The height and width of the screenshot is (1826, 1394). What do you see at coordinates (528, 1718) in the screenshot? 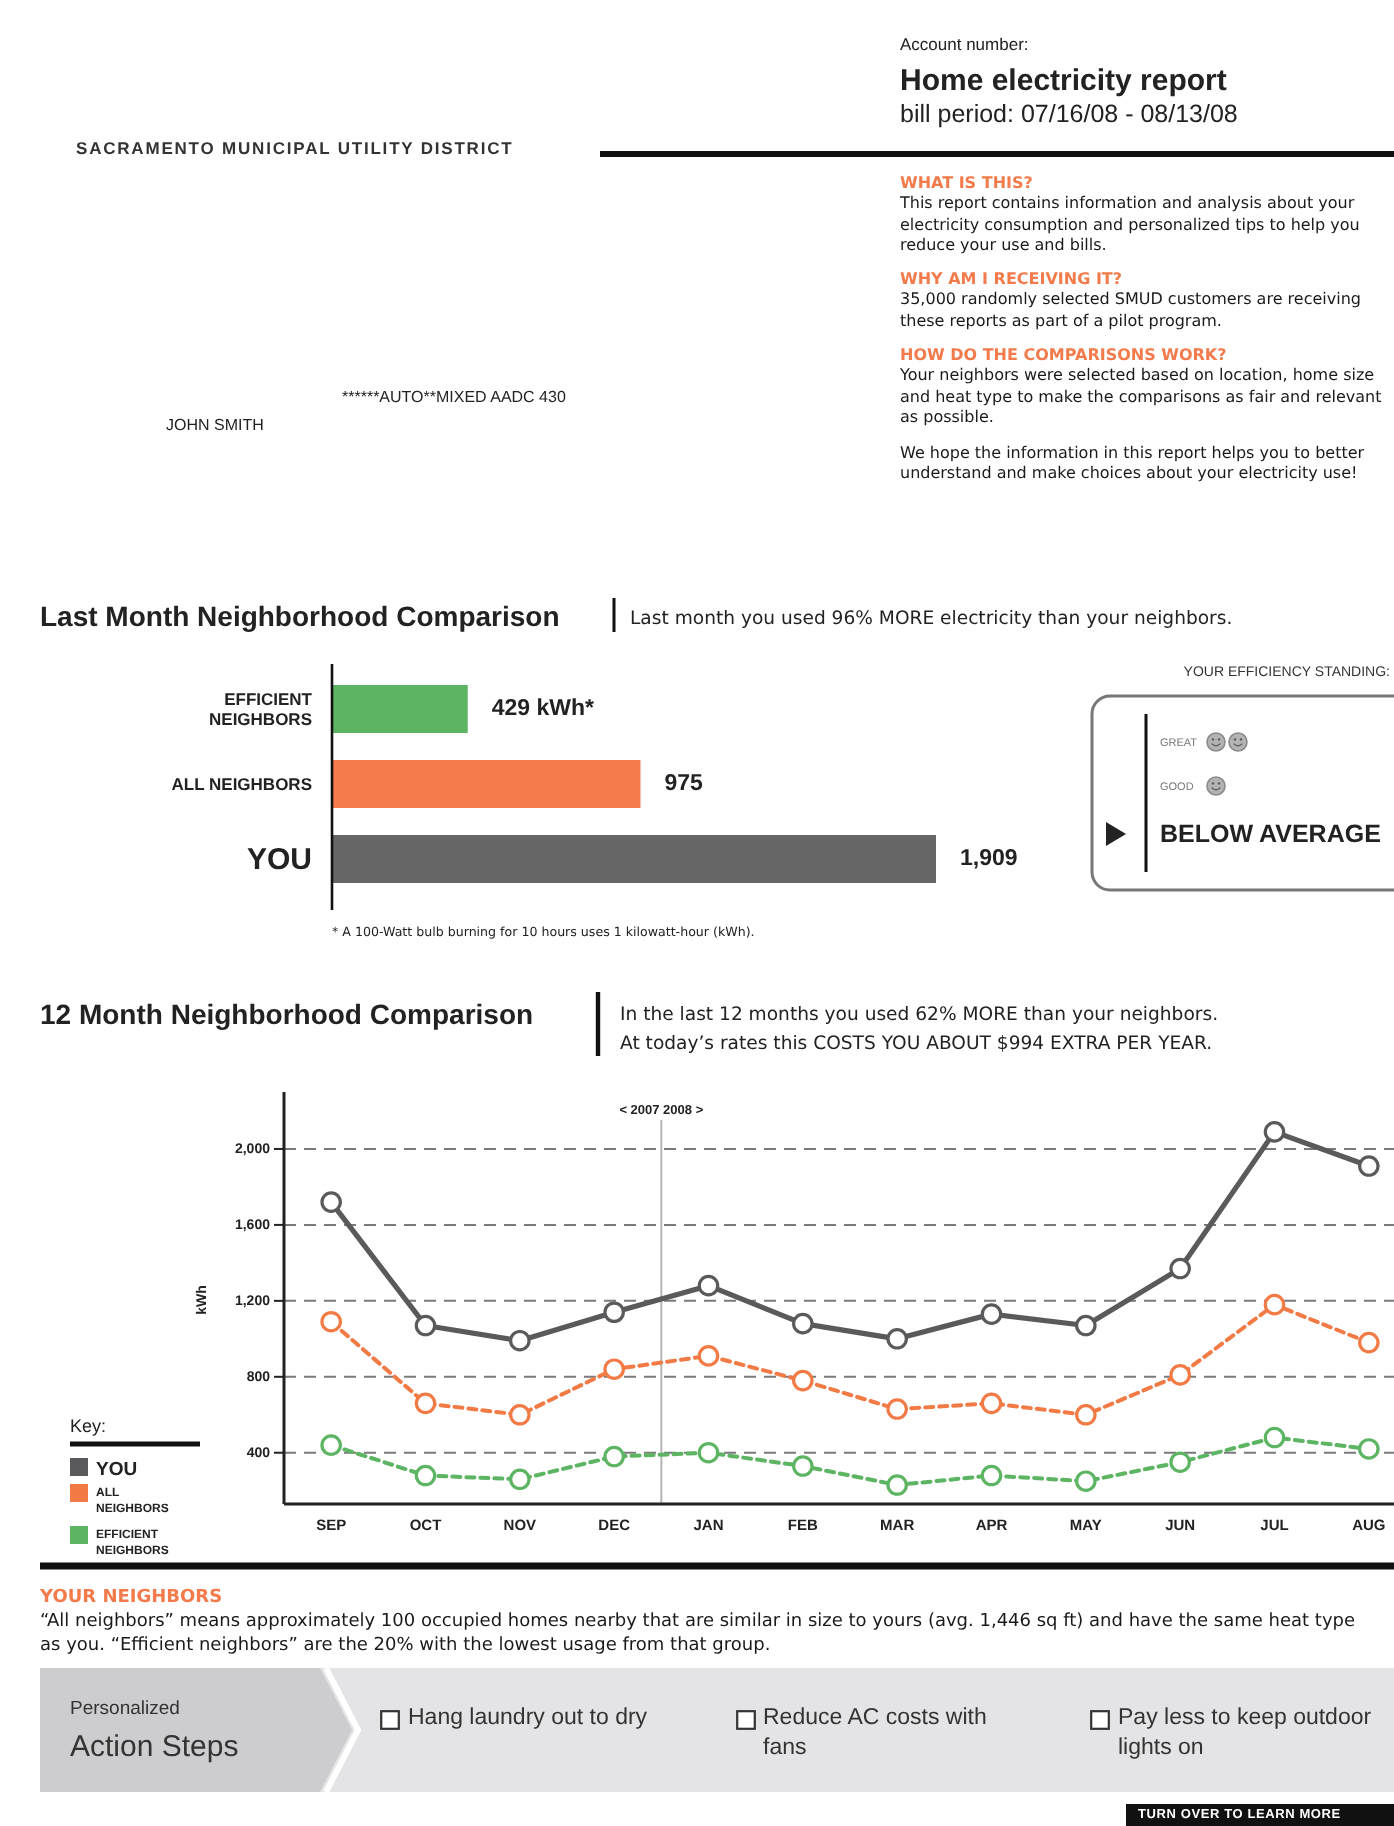
I see `text: Hang laundry out to dry` at bounding box center [528, 1718].